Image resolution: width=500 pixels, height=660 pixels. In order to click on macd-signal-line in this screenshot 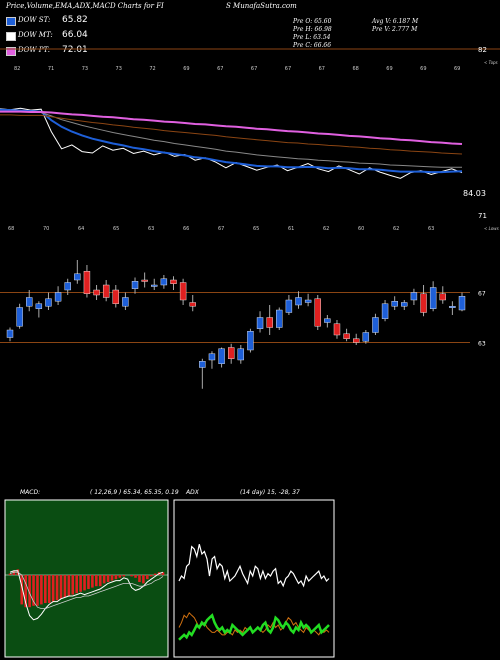, I will do `click(86, 590)`.